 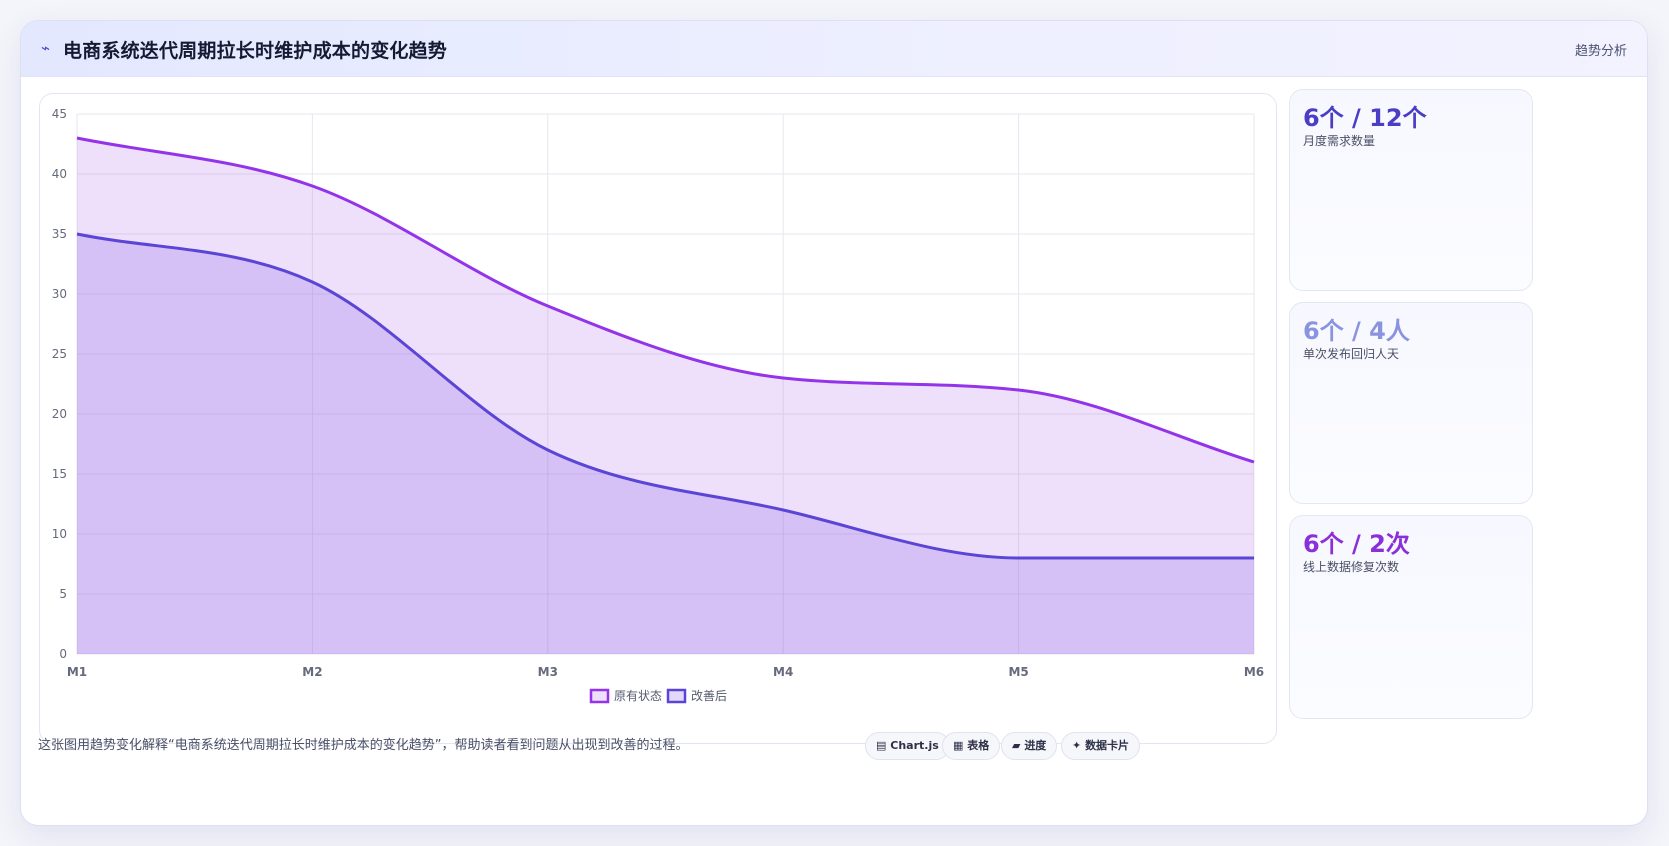 I want to click on stat-label: 月度需求数量, so click(x=1339, y=141).